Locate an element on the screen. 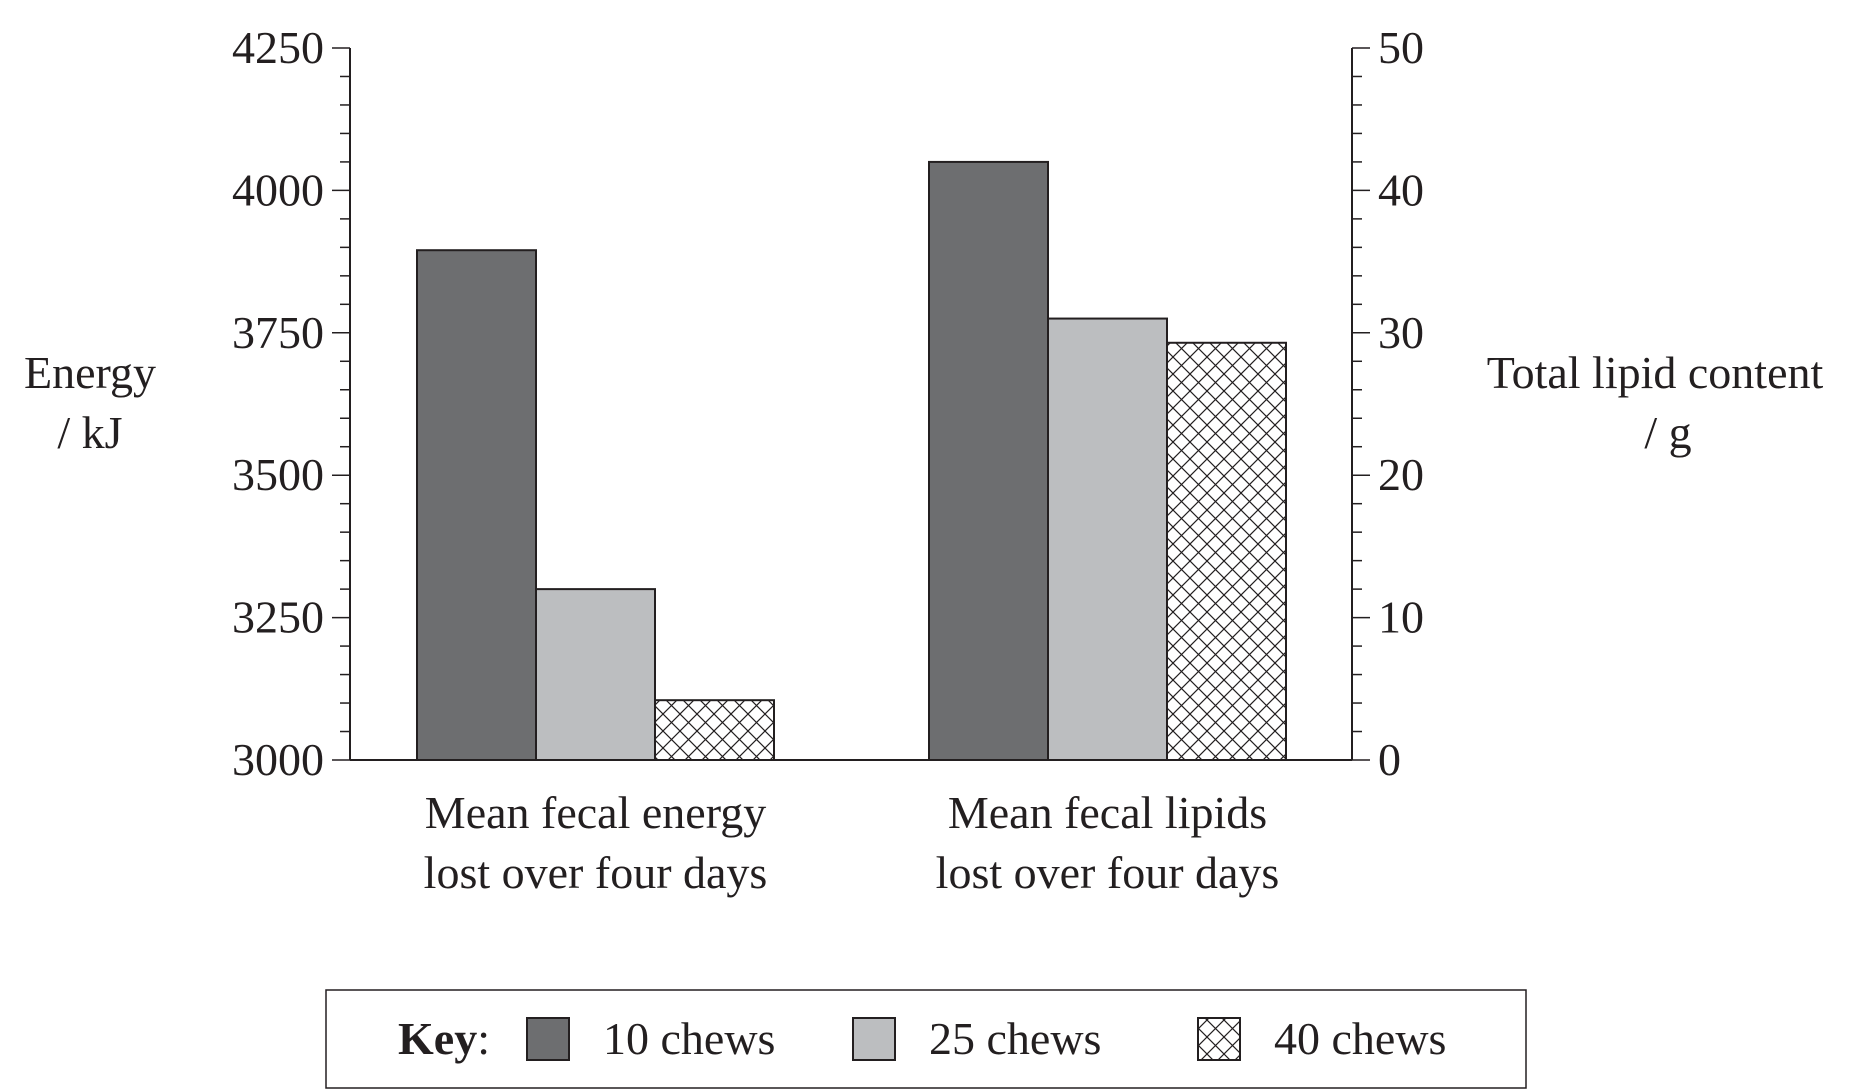 The height and width of the screenshot is (1092, 1860). left-tick-label: 3750 is located at coordinates (278, 332).